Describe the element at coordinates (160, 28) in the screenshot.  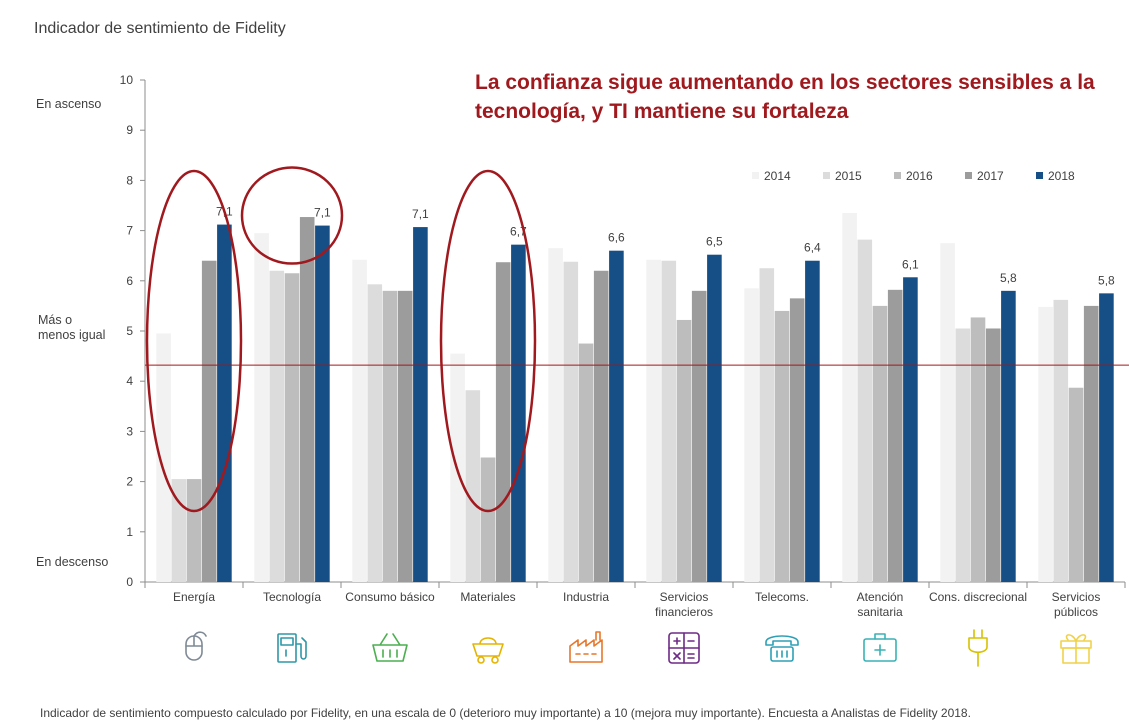
I see `chart-title: Indicador de sentimiento de Fidelity` at that location.